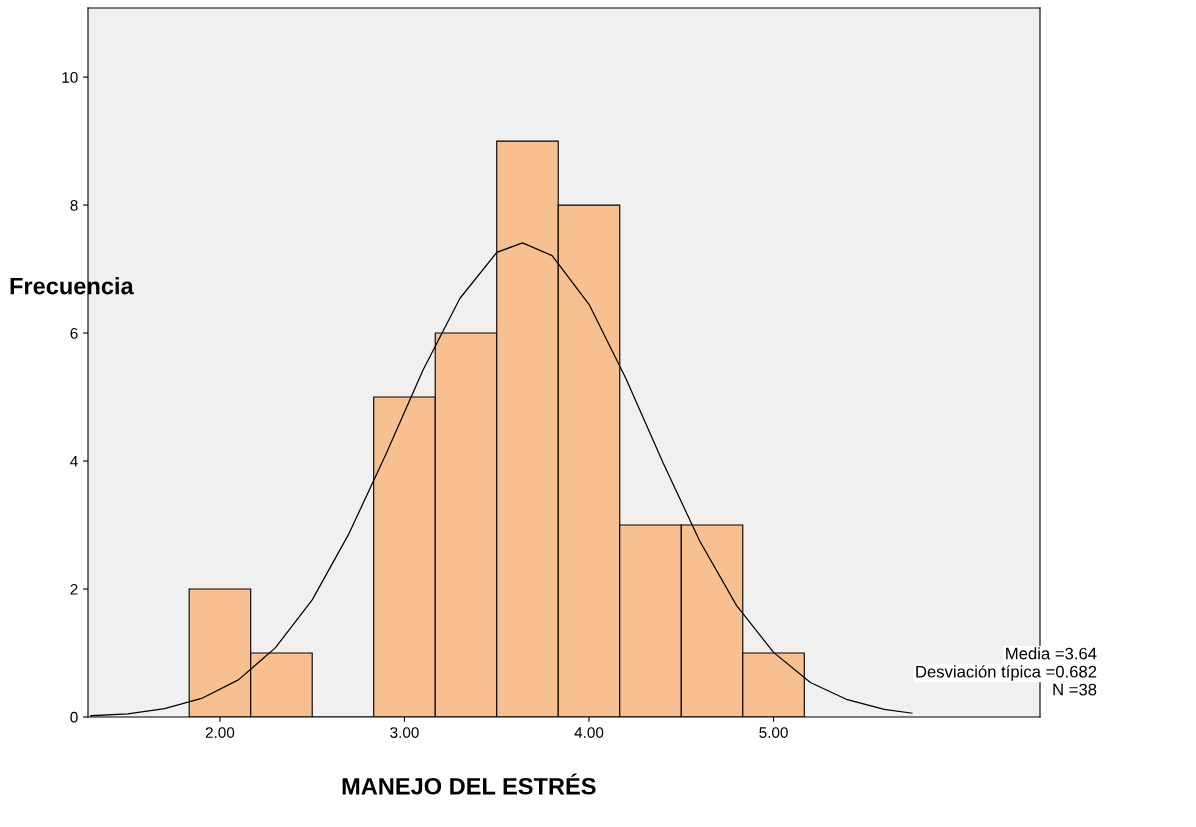 This screenshot has height=827, width=1196. I want to click on x-tick-label: 4.00, so click(589, 732).